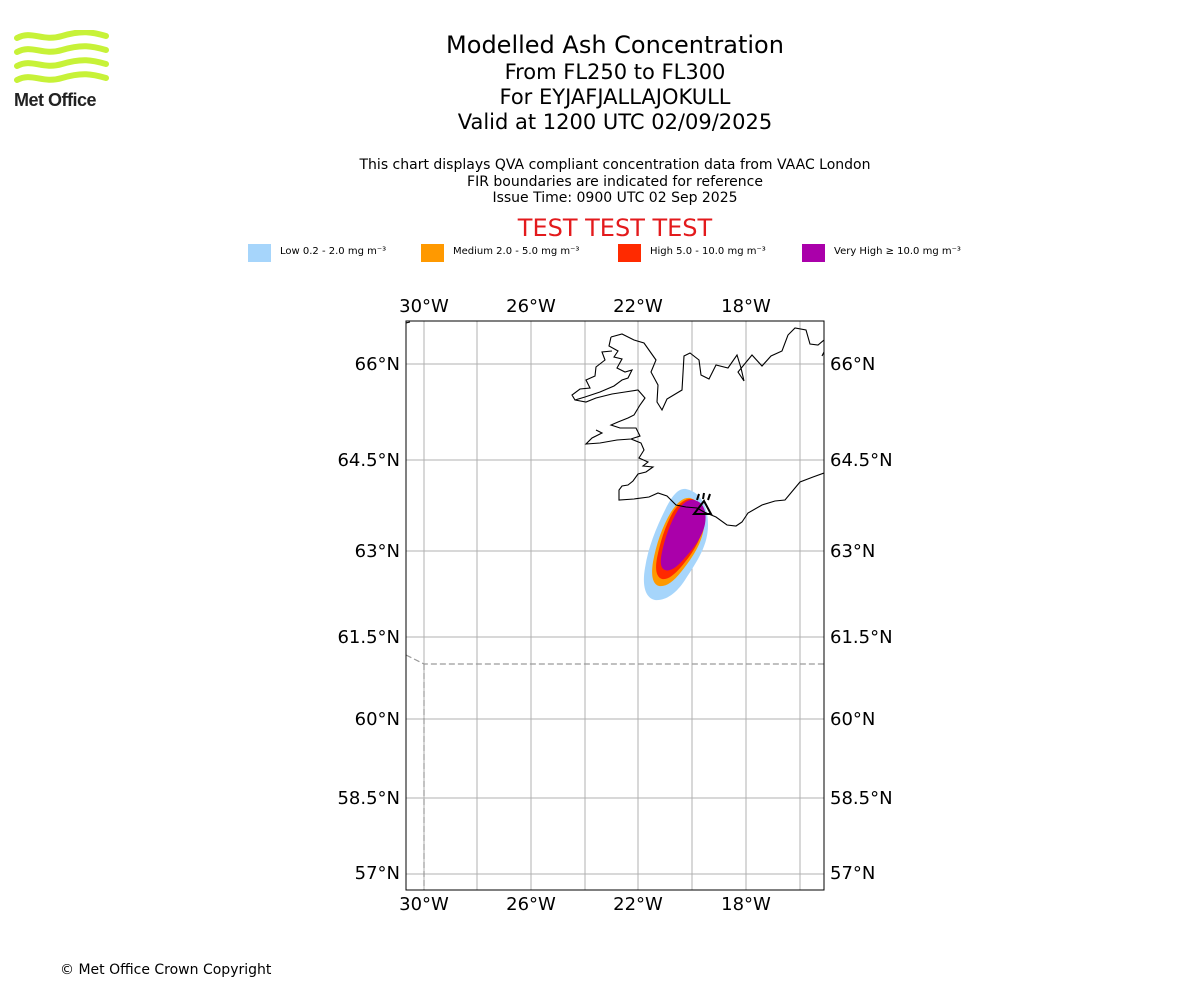  I want to click on test-banner: TEST TEST TEST, so click(615, 228).